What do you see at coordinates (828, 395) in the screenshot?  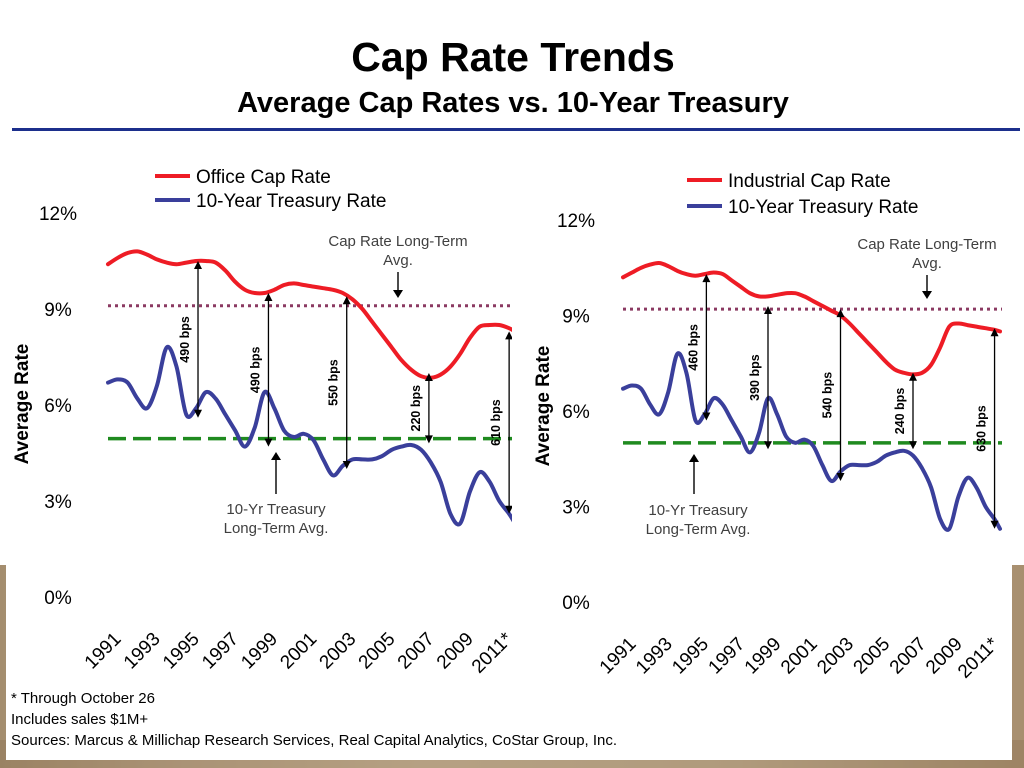 I see `spread-label: 540 bps` at bounding box center [828, 395].